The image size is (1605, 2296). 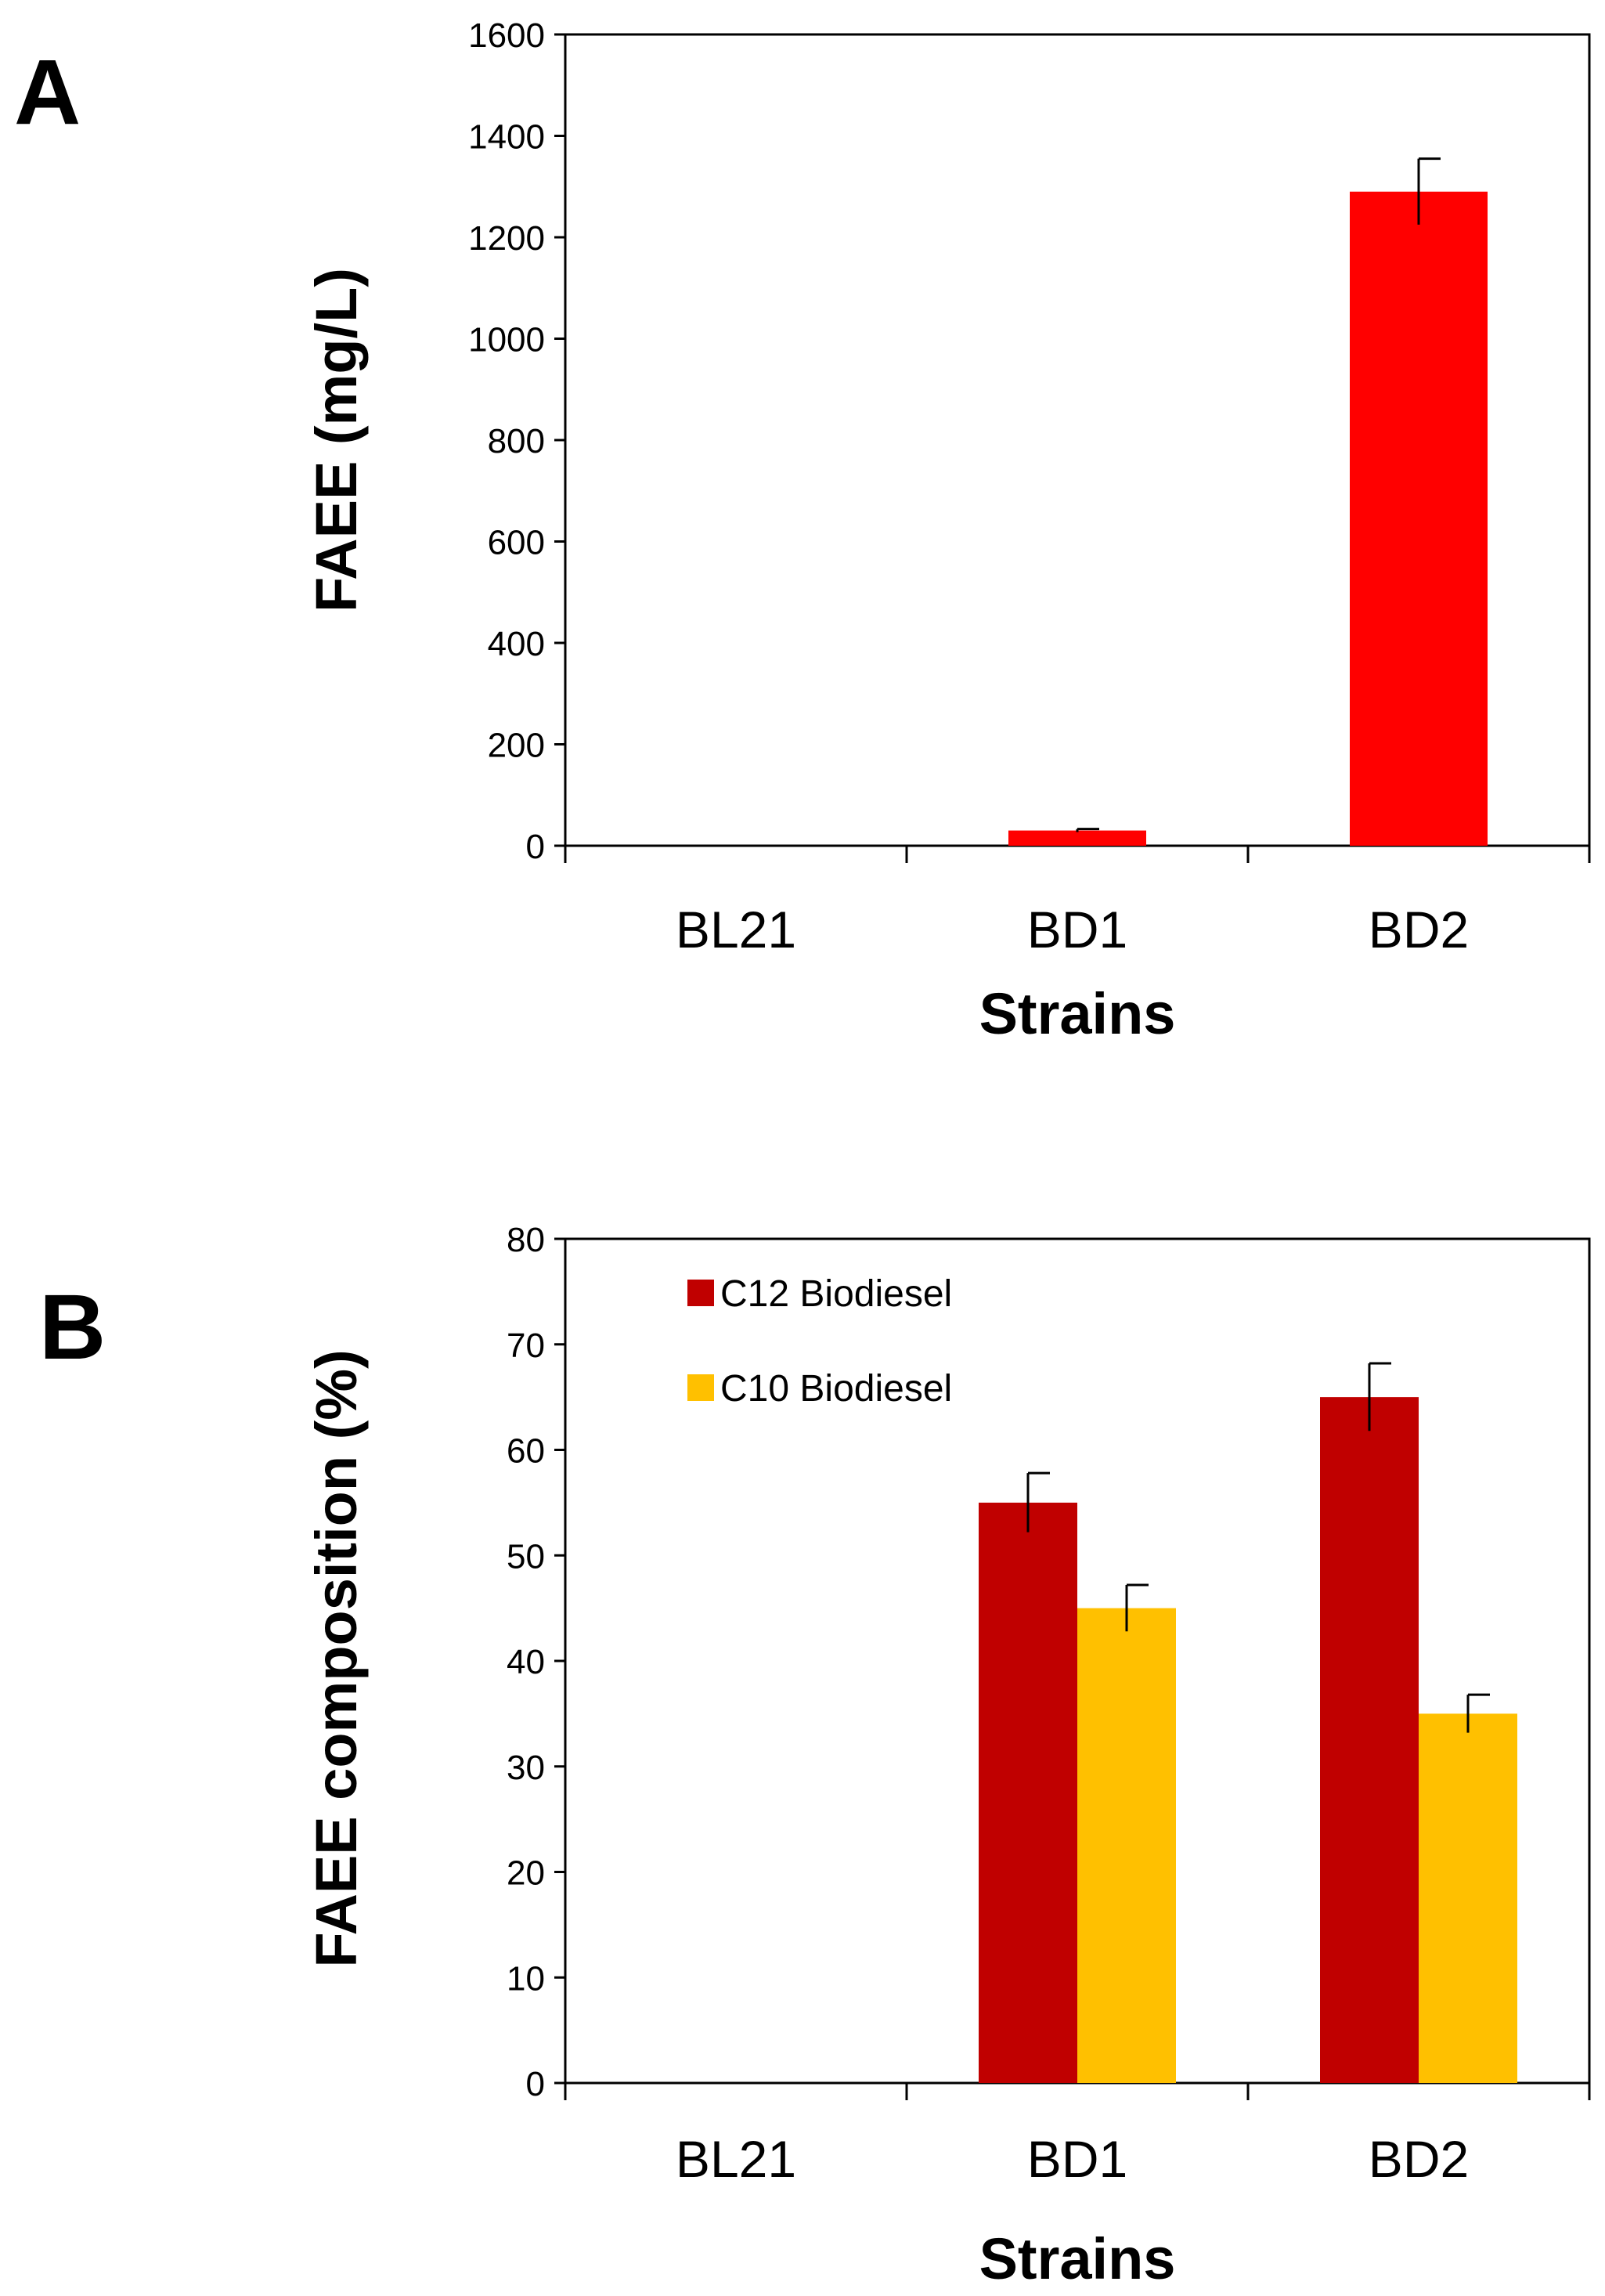 What do you see at coordinates (506, 35) in the screenshot?
I see `y-tick-label: 1600` at bounding box center [506, 35].